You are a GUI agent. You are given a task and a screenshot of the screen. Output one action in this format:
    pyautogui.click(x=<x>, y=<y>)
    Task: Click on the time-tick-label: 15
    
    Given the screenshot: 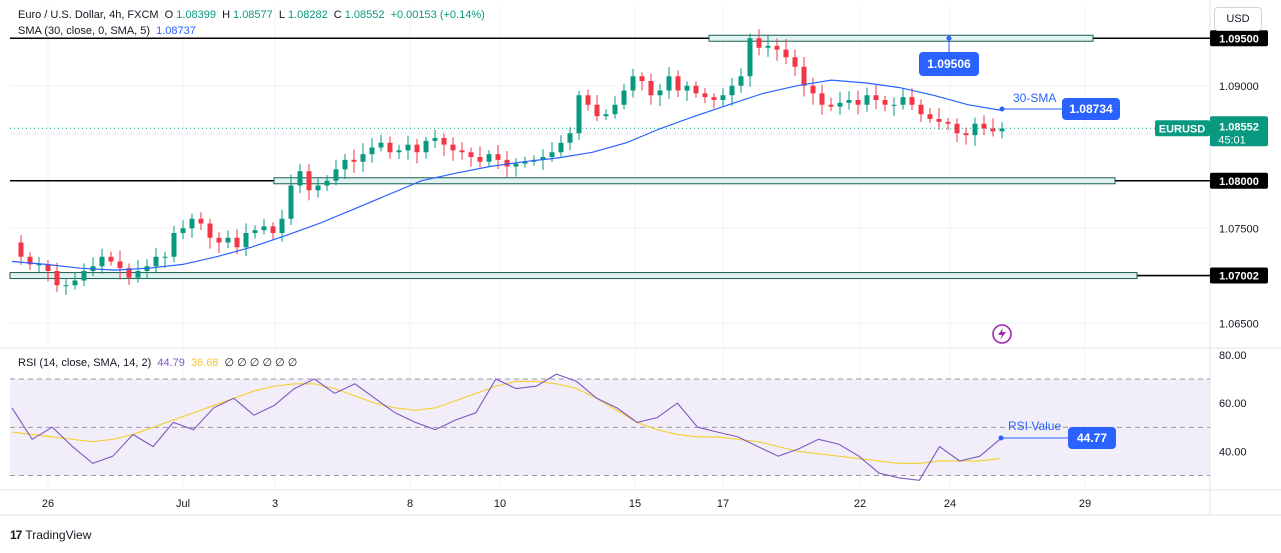 What is the action you would take?
    pyautogui.click(x=635, y=504)
    